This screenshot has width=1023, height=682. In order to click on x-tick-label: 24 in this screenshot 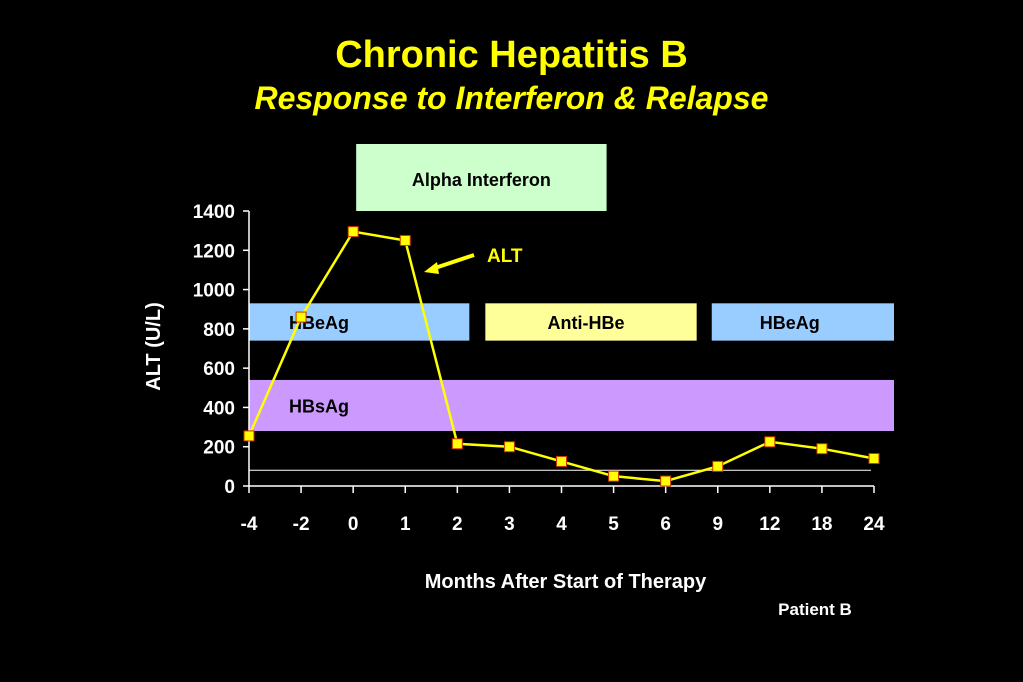, I will do `click(874, 524)`.